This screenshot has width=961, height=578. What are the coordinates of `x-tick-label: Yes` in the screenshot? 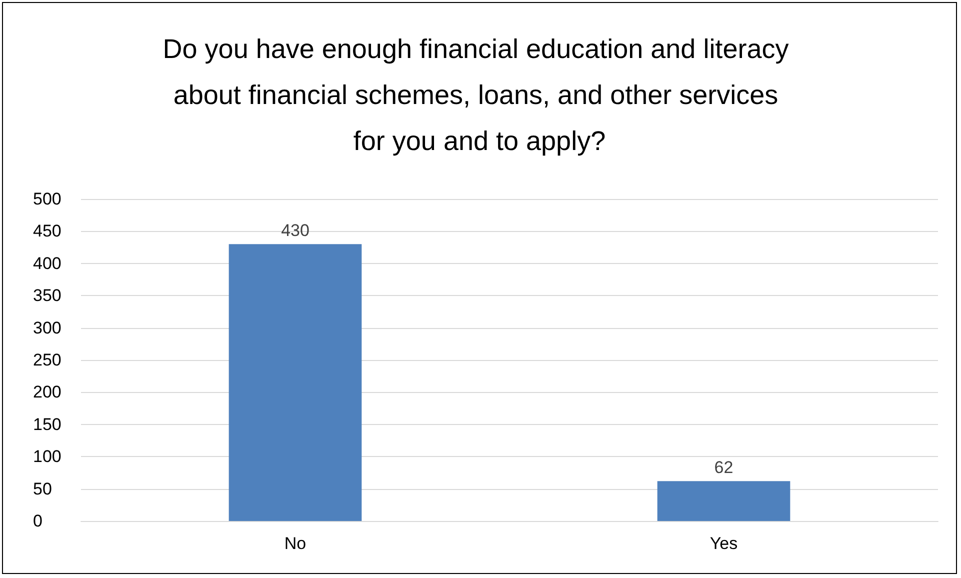 It's located at (724, 543).